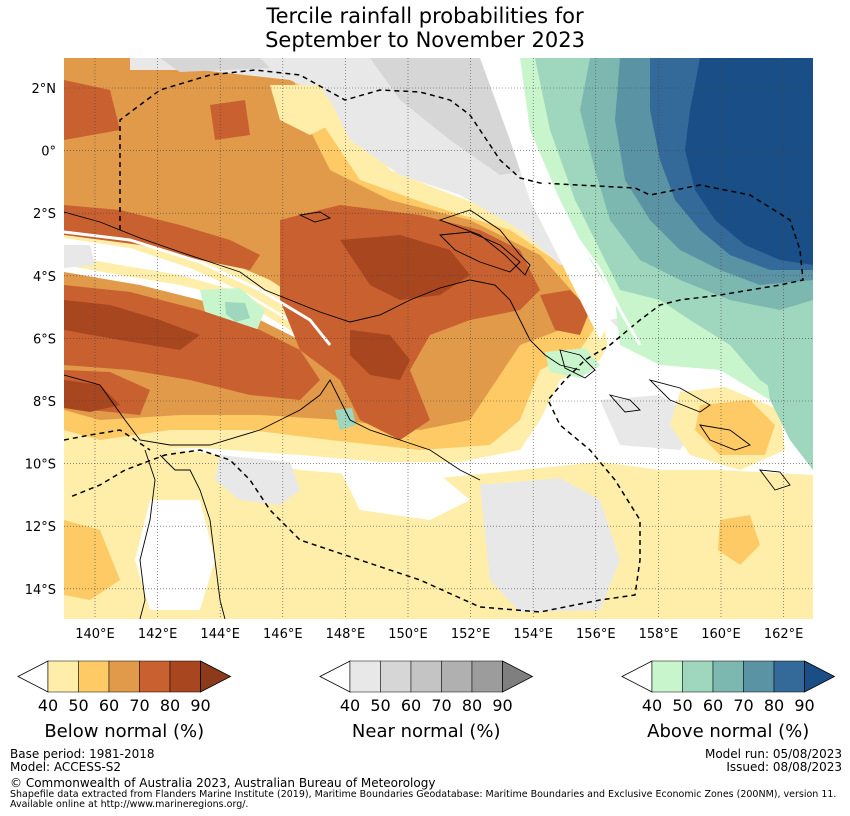  I want to click on y-tick-label: 4°S, so click(44, 277).